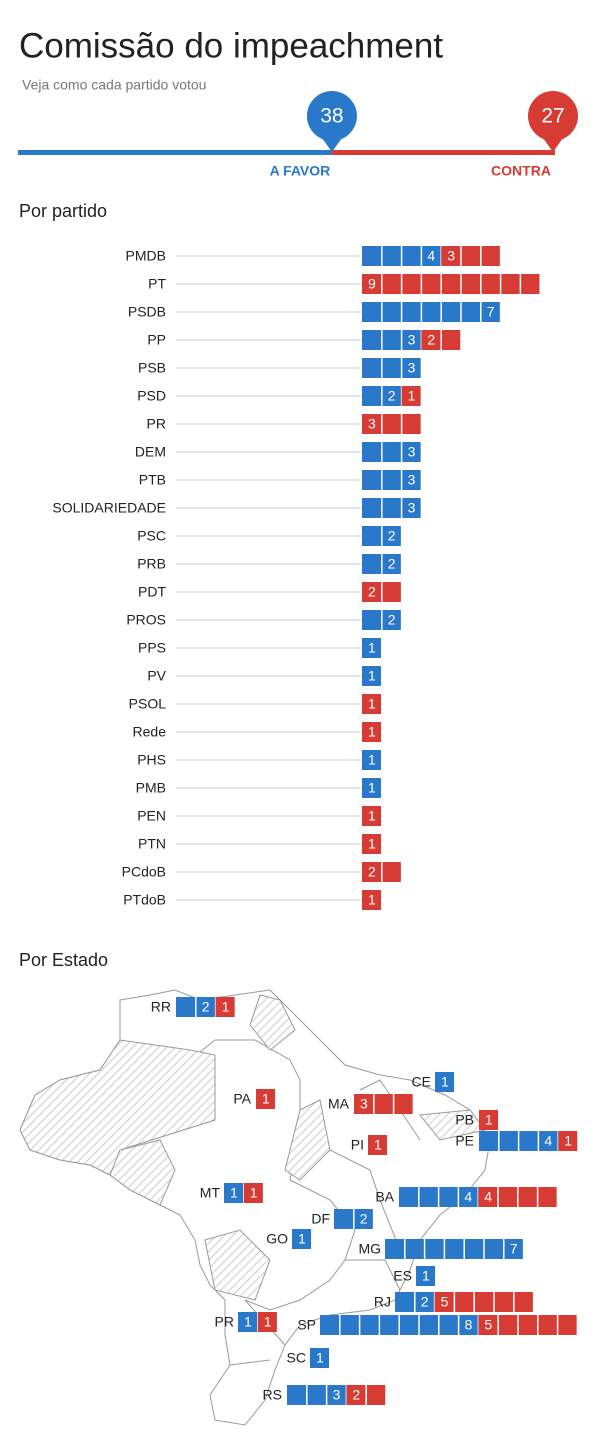 The width and height of the screenshot is (600, 1454). What do you see at coordinates (114, 85) in the screenshot?
I see `subtitle: Veja como cada partido votou` at bounding box center [114, 85].